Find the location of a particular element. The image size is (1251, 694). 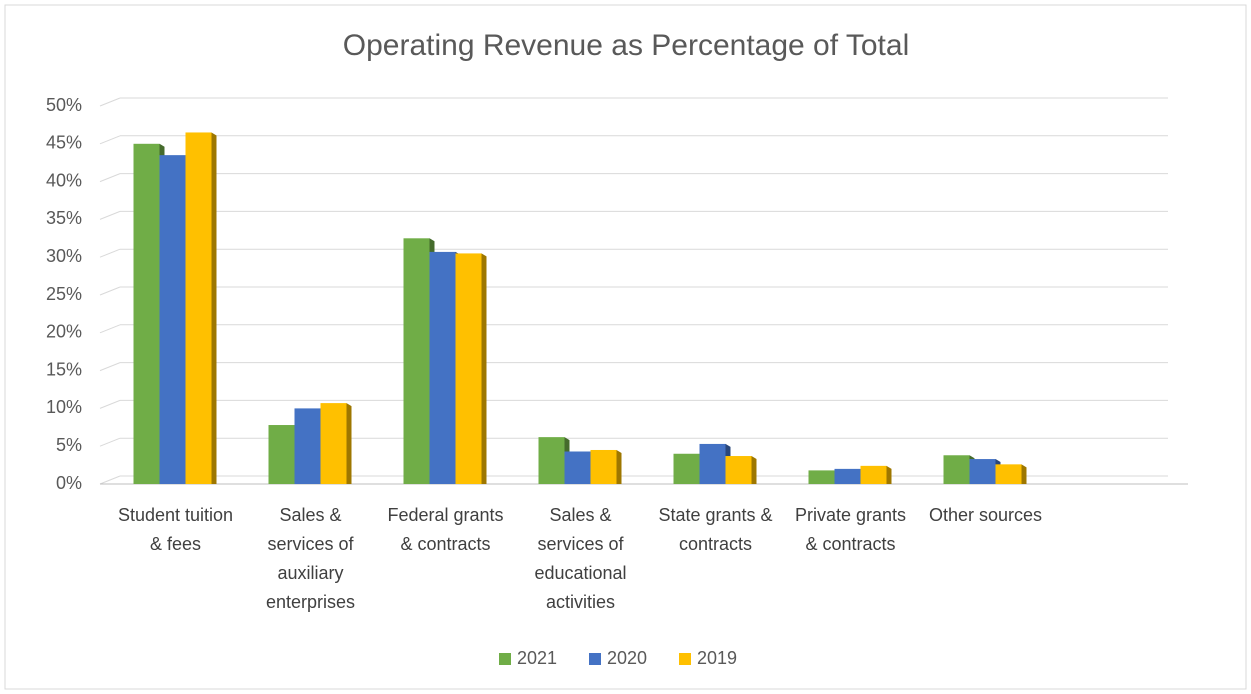

y-tick-label: 50% is located at coordinates (64, 105).